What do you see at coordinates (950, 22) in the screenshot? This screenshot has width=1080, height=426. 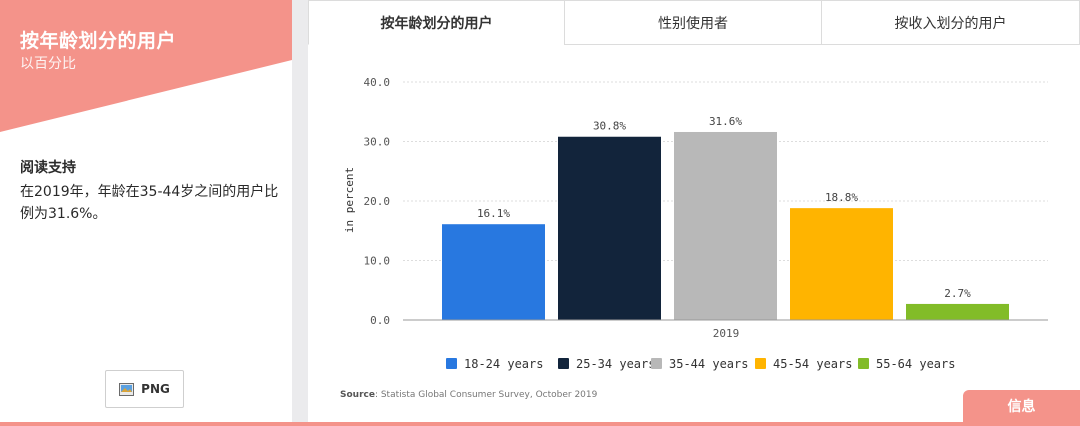 I see `tab-users-by-income: 按收入划分的用户` at bounding box center [950, 22].